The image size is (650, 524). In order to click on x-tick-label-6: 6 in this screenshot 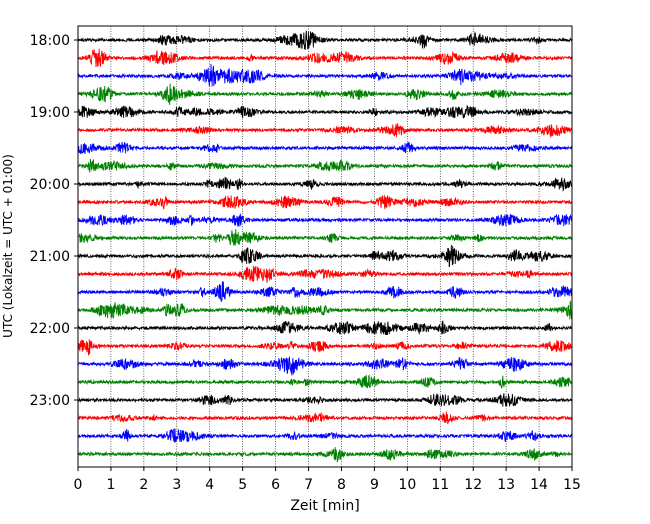, I will do `click(275, 485)`.